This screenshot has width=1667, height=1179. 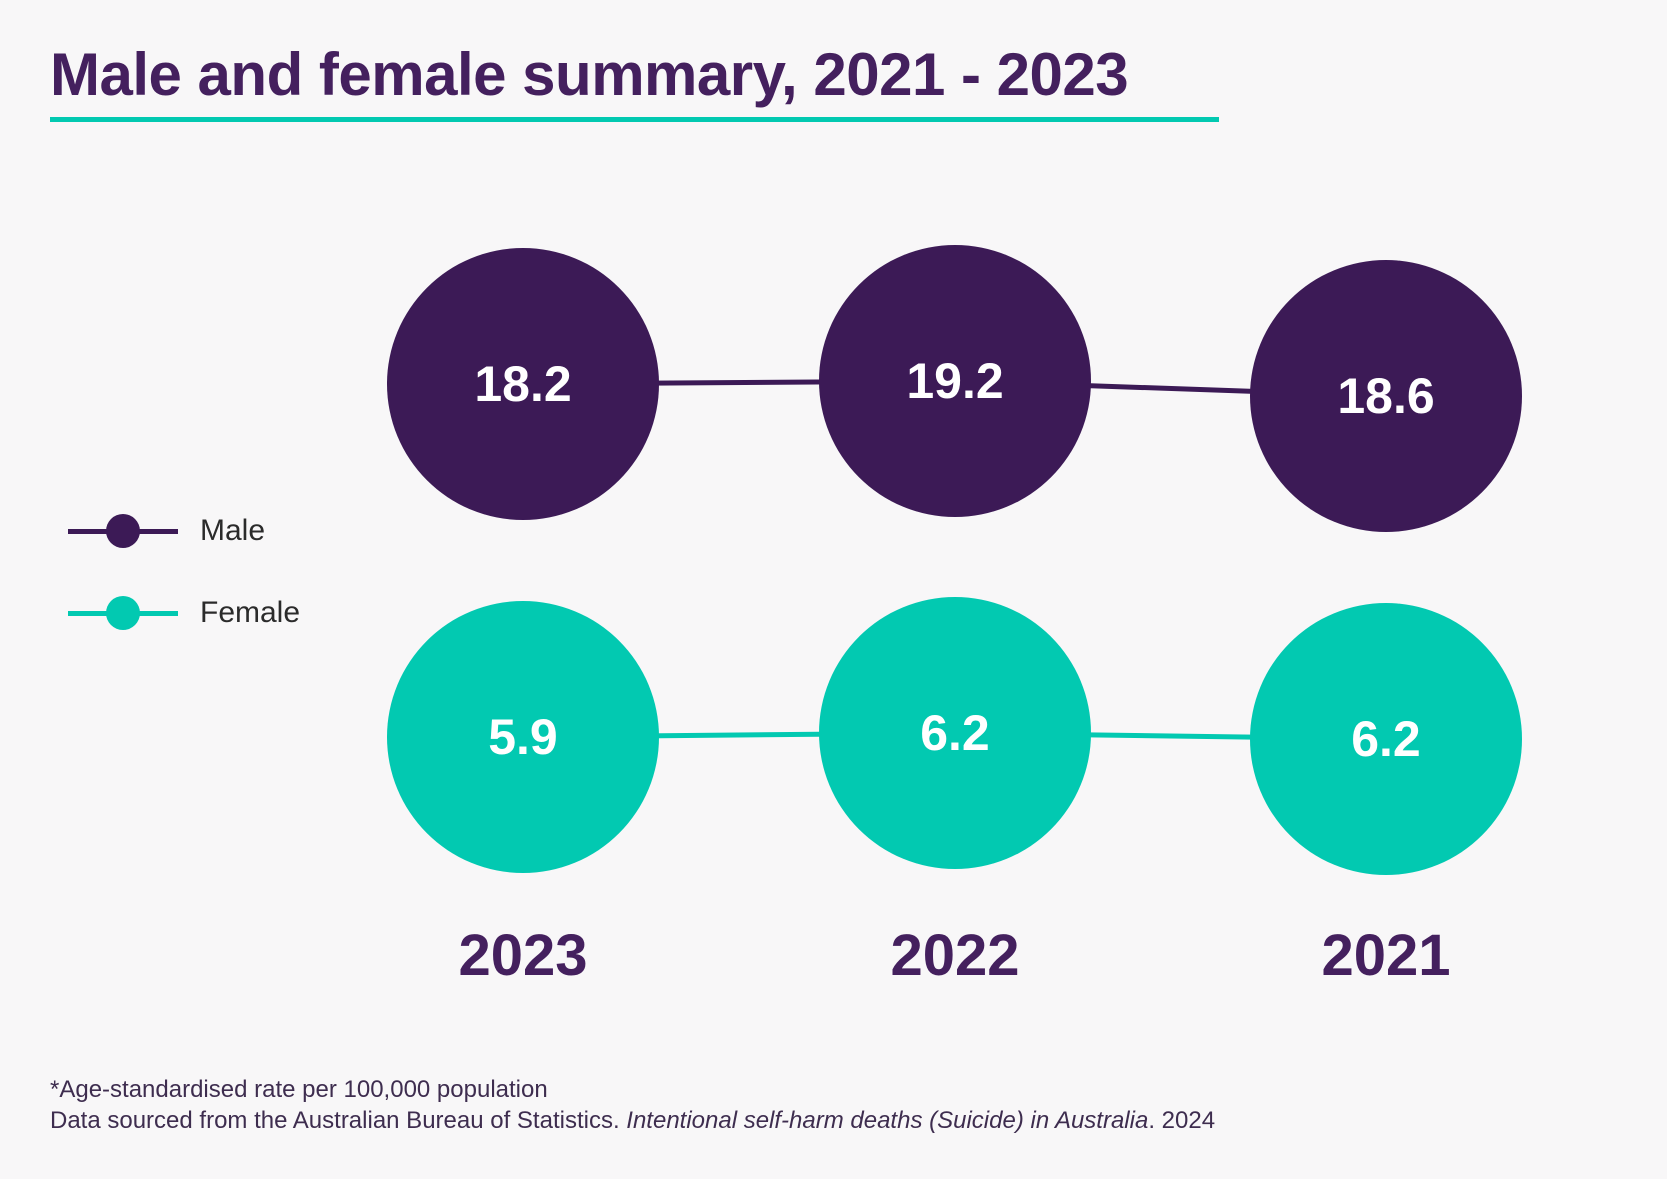 I want to click on bubble-male-2023, so click(x=523, y=384).